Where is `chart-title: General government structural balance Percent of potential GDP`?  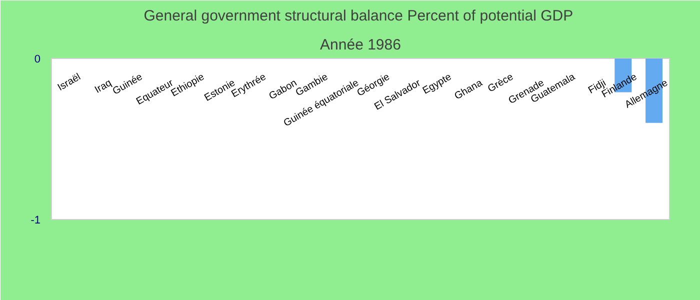 chart-title: General government structural balance Percent of potential GDP is located at coordinates (359, 16).